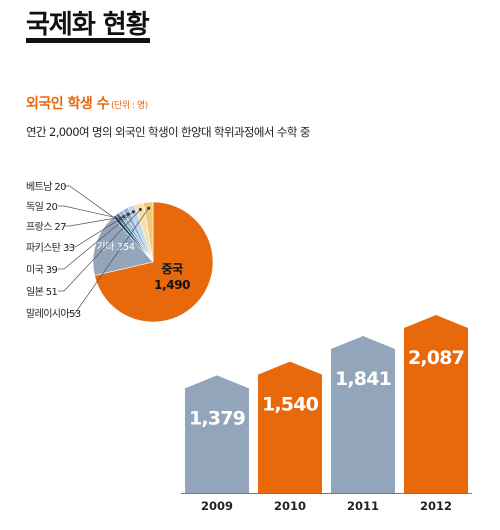 The height and width of the screenshot is (530, 500). I want to click on bar-2010, so click(290, 427).